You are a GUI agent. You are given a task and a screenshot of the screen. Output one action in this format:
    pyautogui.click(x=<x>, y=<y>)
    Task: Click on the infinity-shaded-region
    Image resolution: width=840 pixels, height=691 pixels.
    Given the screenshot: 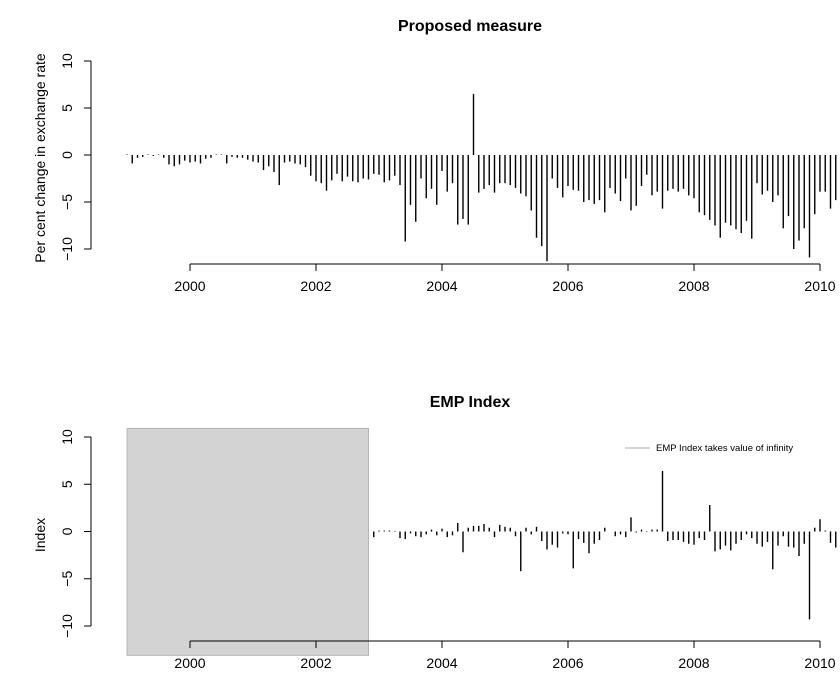 What is the action you would take?
    pyautogui.click(x=247, y=541)
    